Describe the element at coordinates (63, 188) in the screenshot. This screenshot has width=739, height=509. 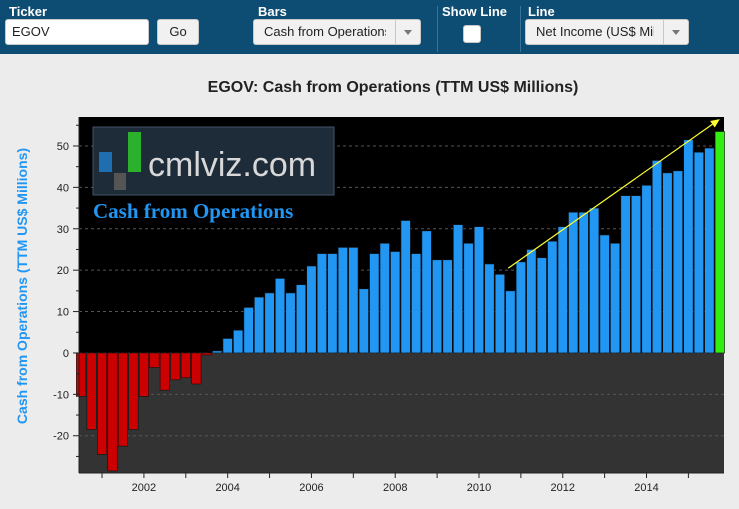
I see `y-tick-label: 40` at that location.